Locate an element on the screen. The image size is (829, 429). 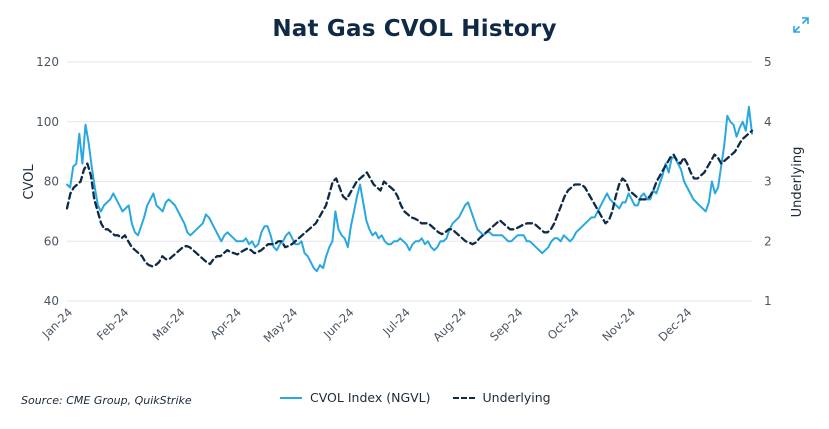
y-tick-label: 80 is located at coordinates (51, 182).